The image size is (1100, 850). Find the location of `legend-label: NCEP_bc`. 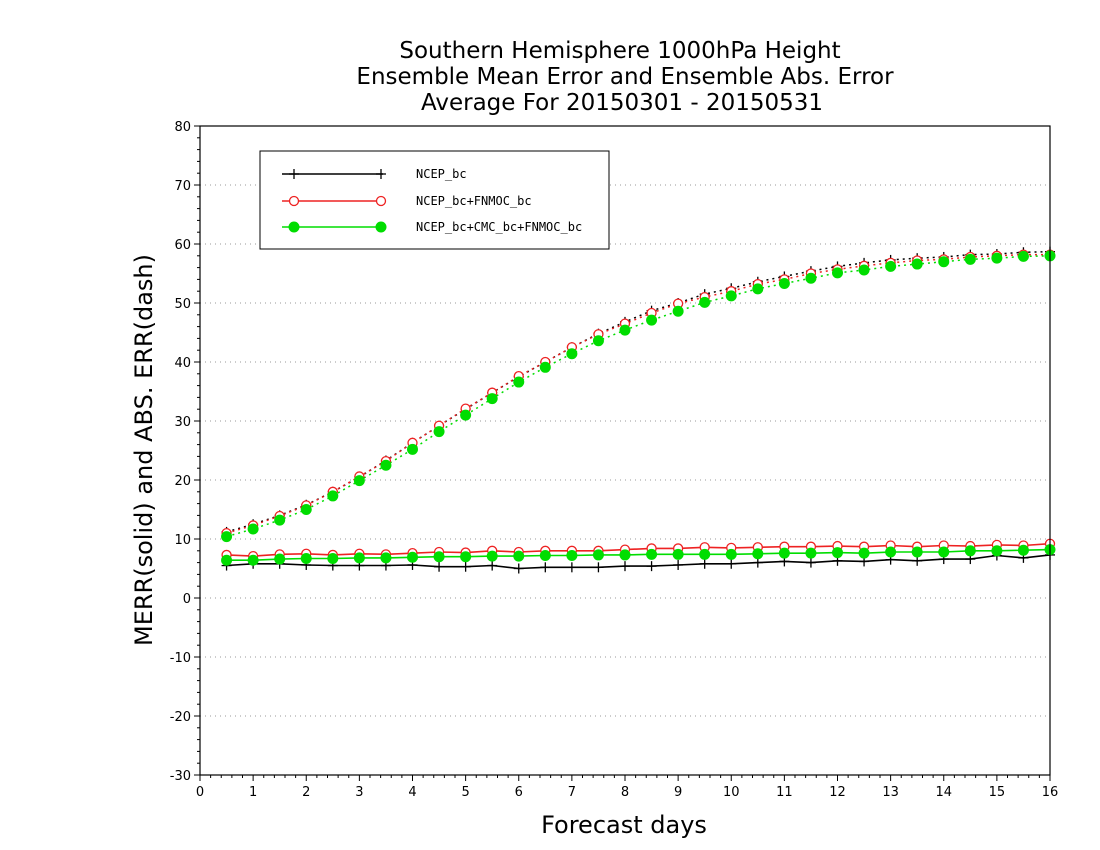

legend-label: NCEP_bc is located at coordinates (441, 174).